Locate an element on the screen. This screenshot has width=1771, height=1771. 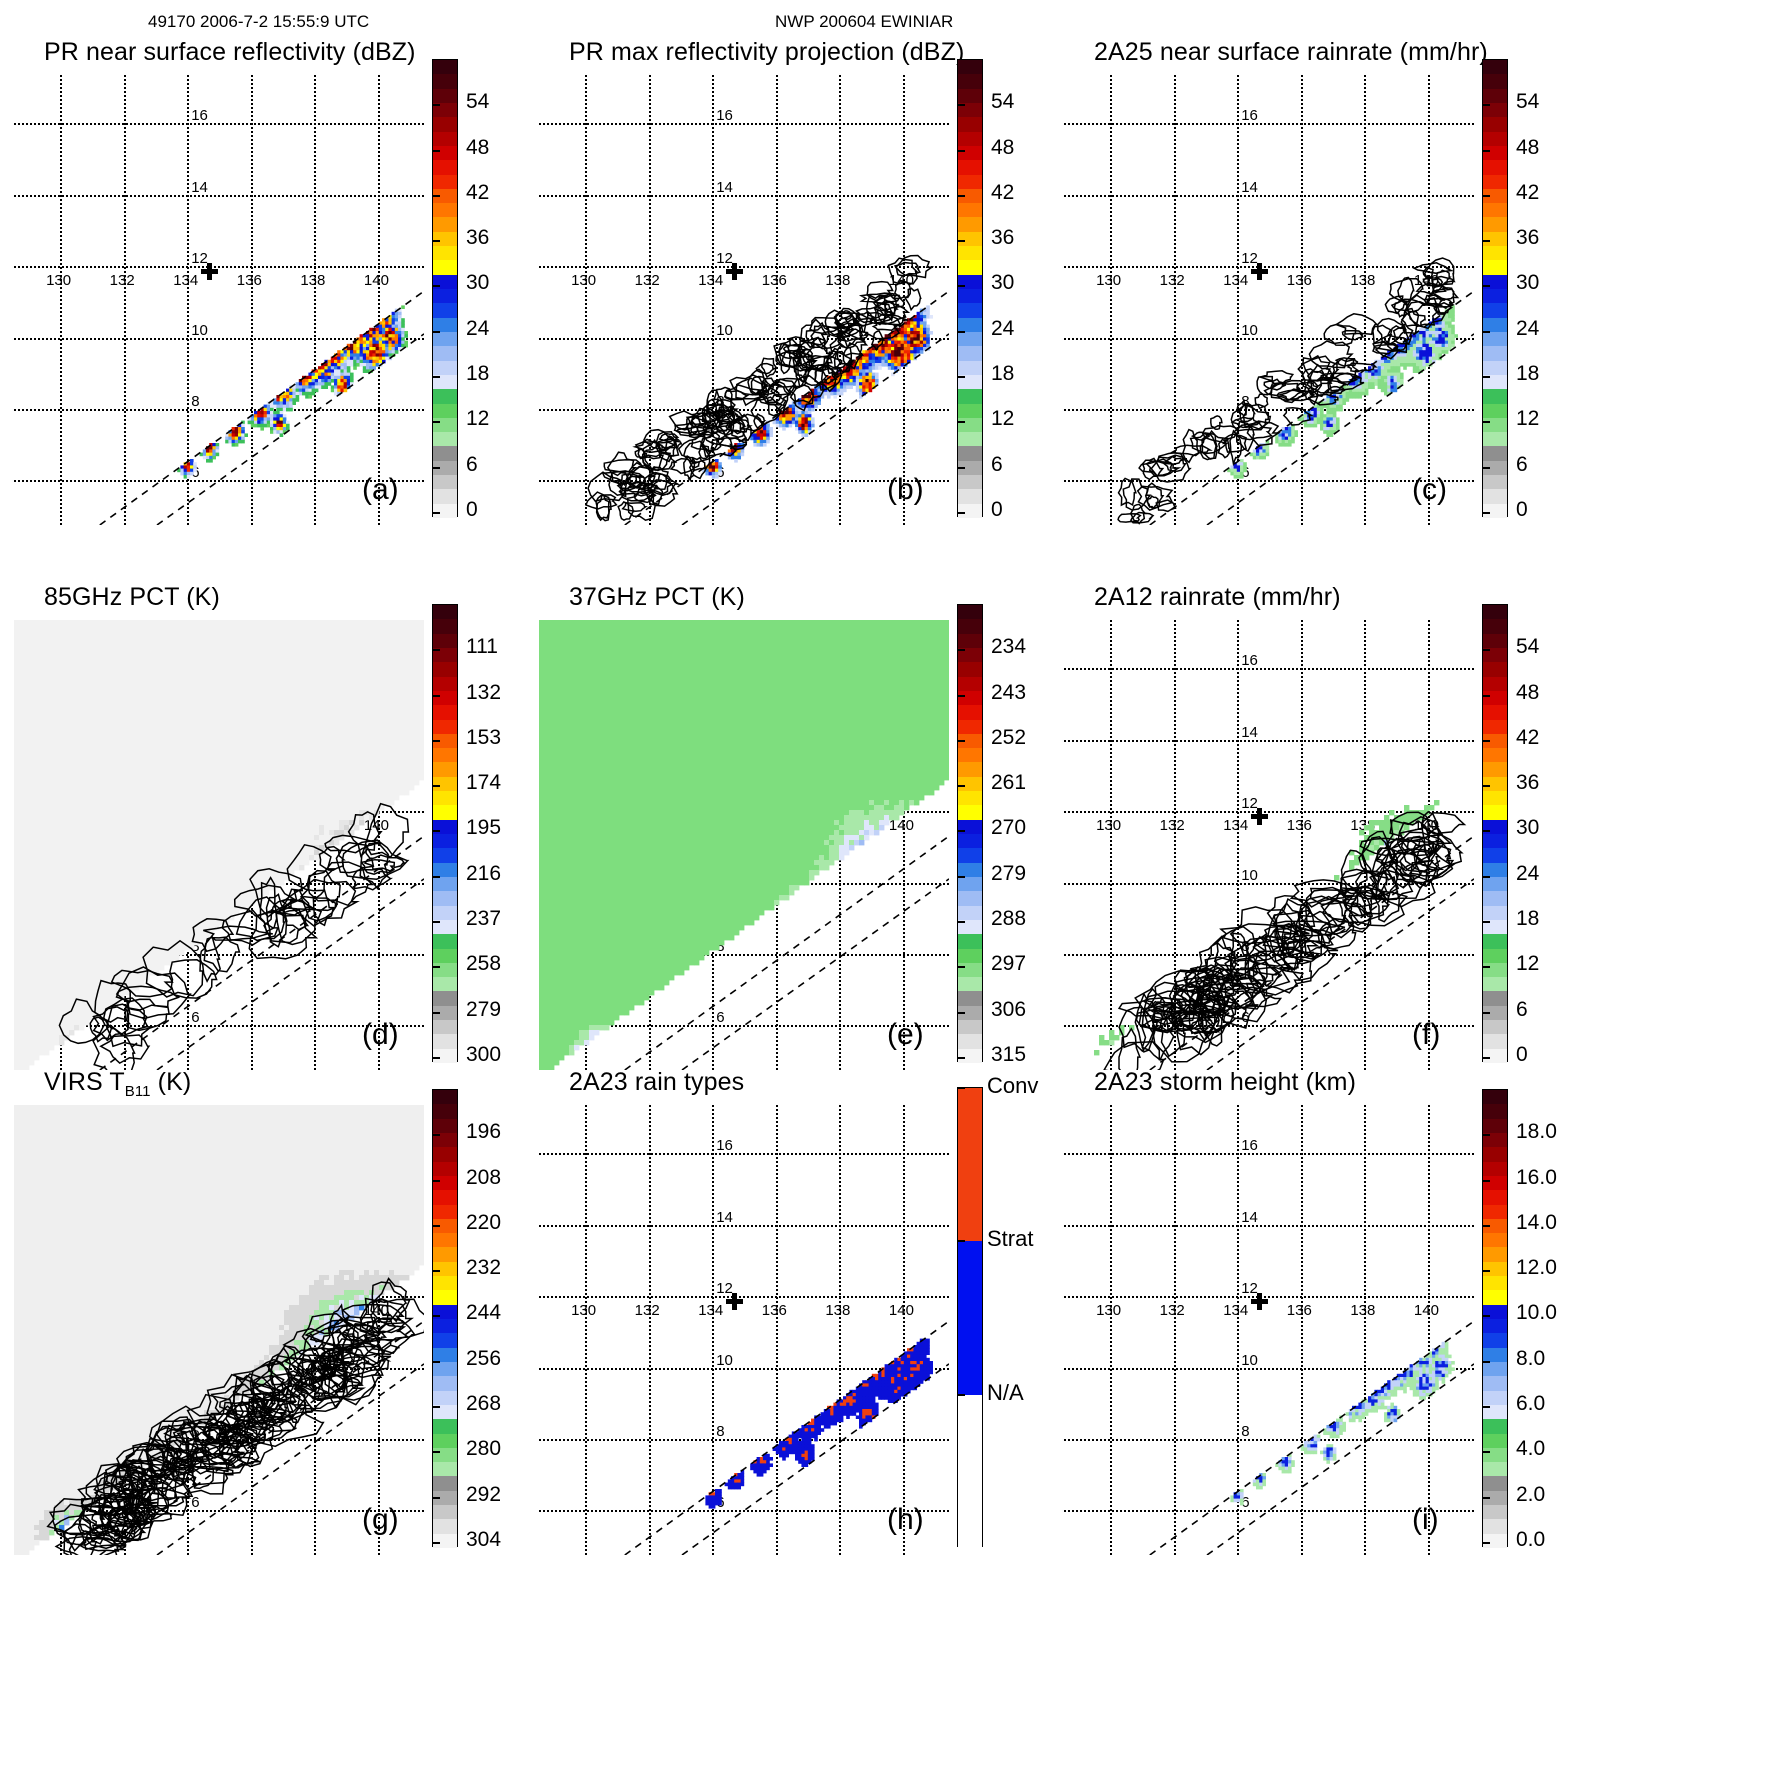
panel-title-e: 37GHz PCT (K) is located at coordinates (657, 597).